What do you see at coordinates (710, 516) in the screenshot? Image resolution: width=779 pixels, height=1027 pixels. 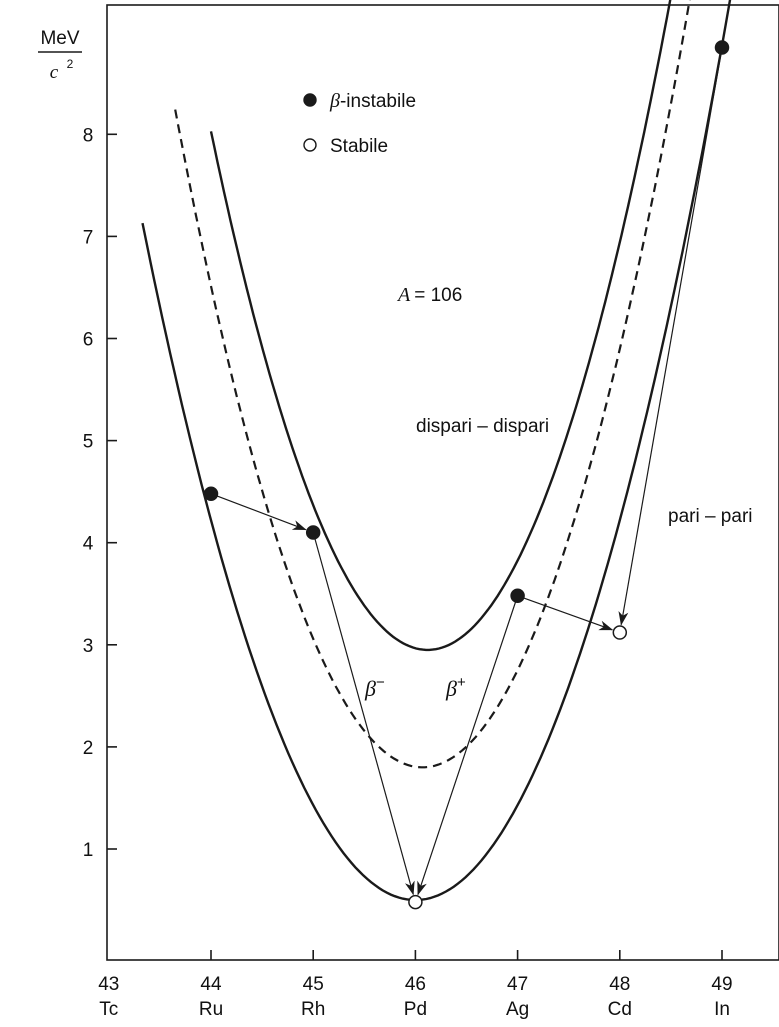 I see `even-even-curve-label: pari – pari` at bounding box center [710, 516].